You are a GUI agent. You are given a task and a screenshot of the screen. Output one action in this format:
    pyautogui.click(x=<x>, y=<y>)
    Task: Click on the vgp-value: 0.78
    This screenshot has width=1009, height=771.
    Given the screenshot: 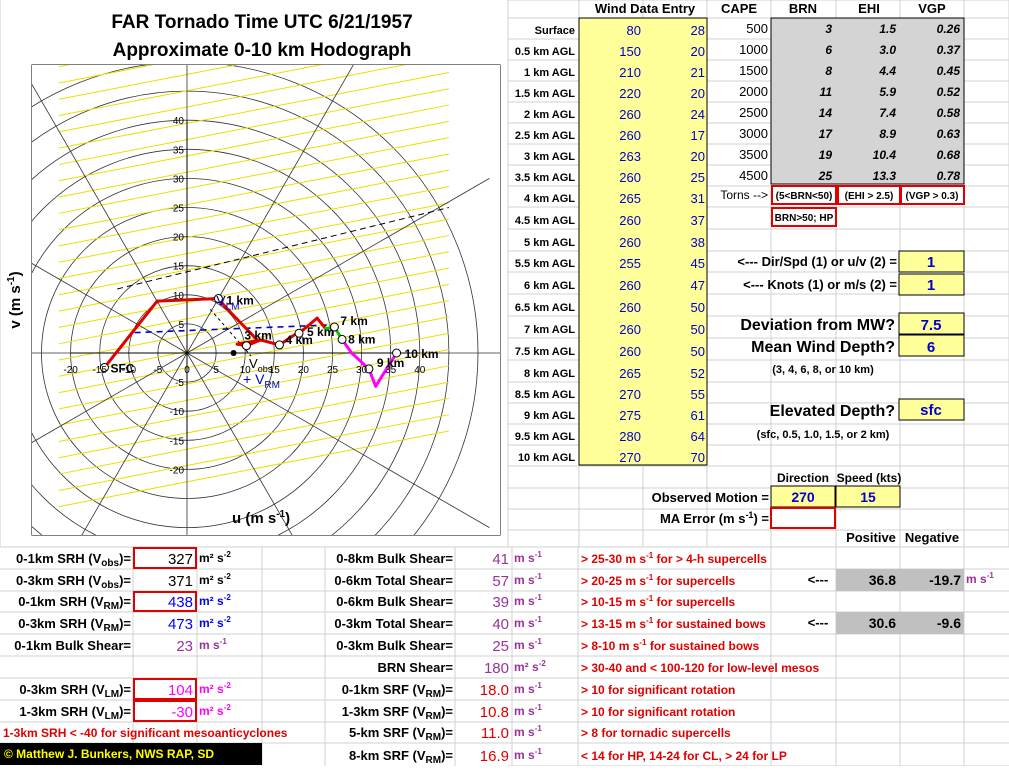 What is the action you would take?
    pyautogui.click(x=949, y=176)
    